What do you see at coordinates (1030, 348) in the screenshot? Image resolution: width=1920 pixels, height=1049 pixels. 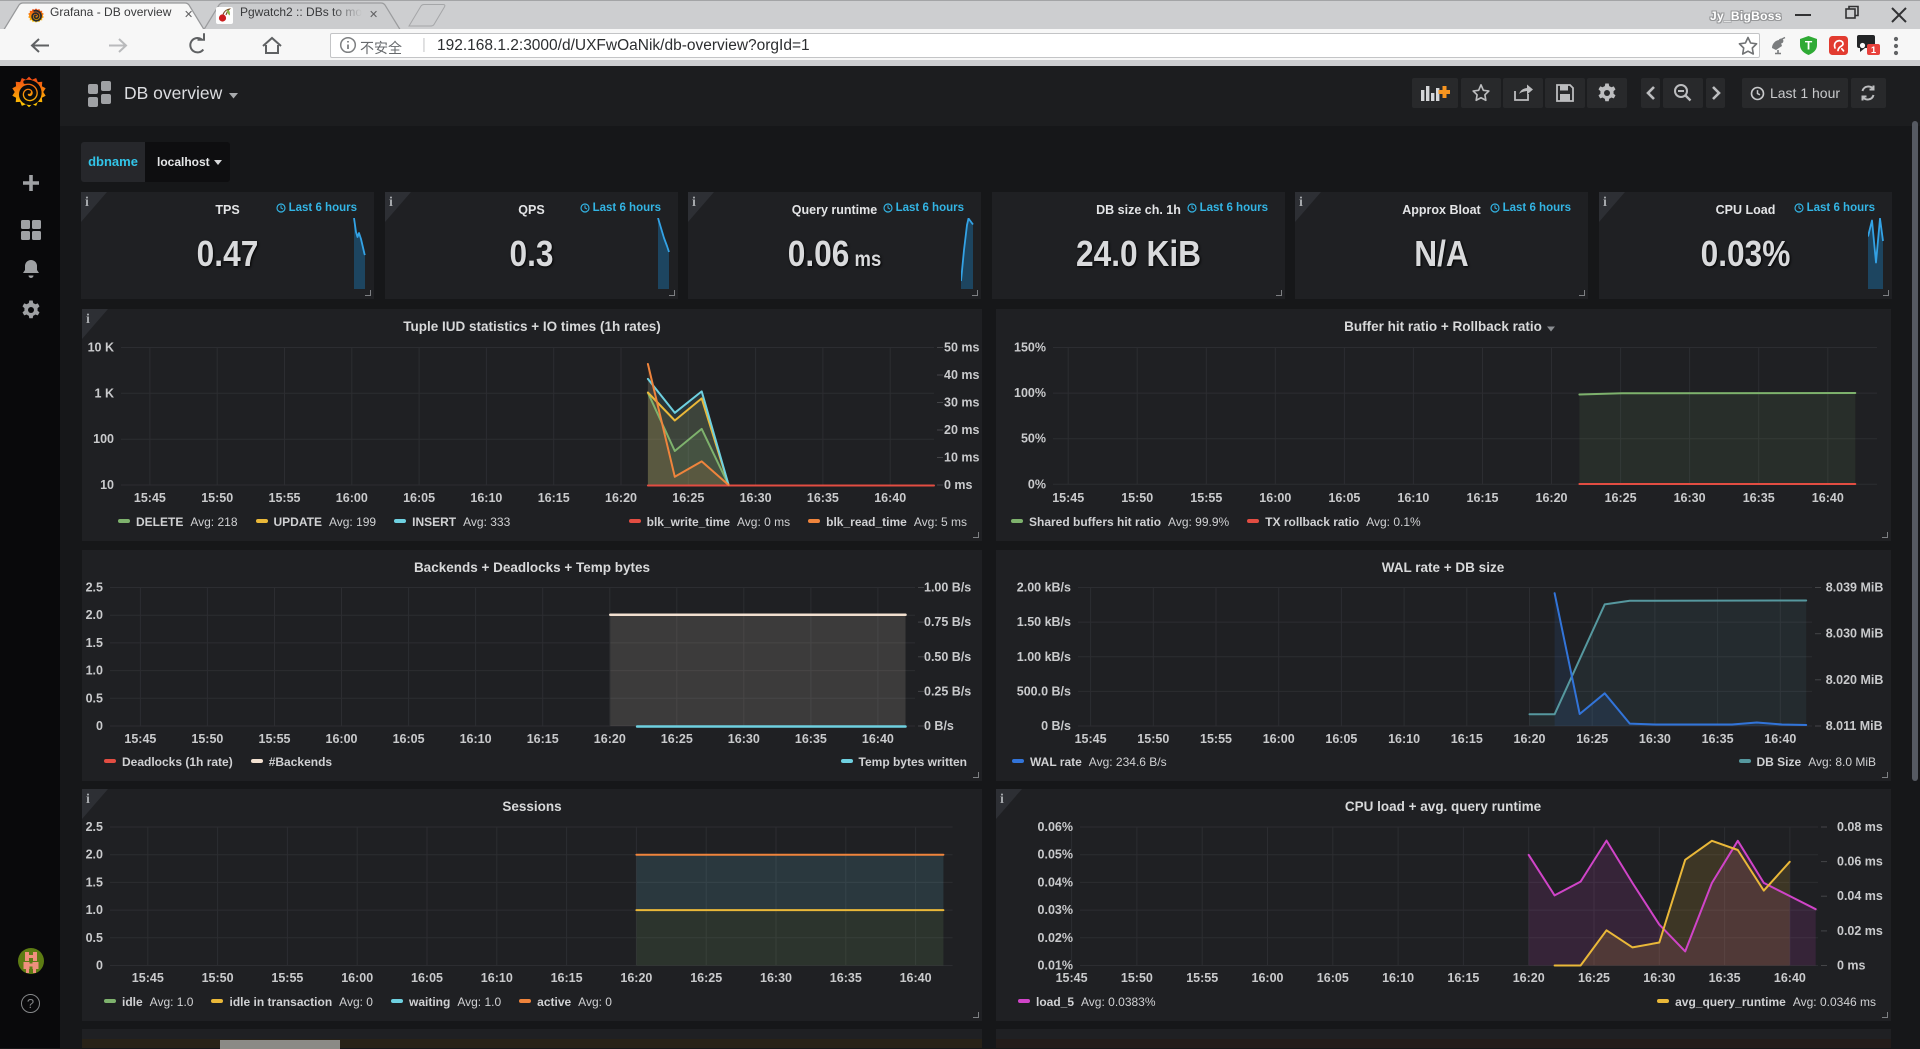 I see `svg-text: 150%` at bounding box center [1030, 348].